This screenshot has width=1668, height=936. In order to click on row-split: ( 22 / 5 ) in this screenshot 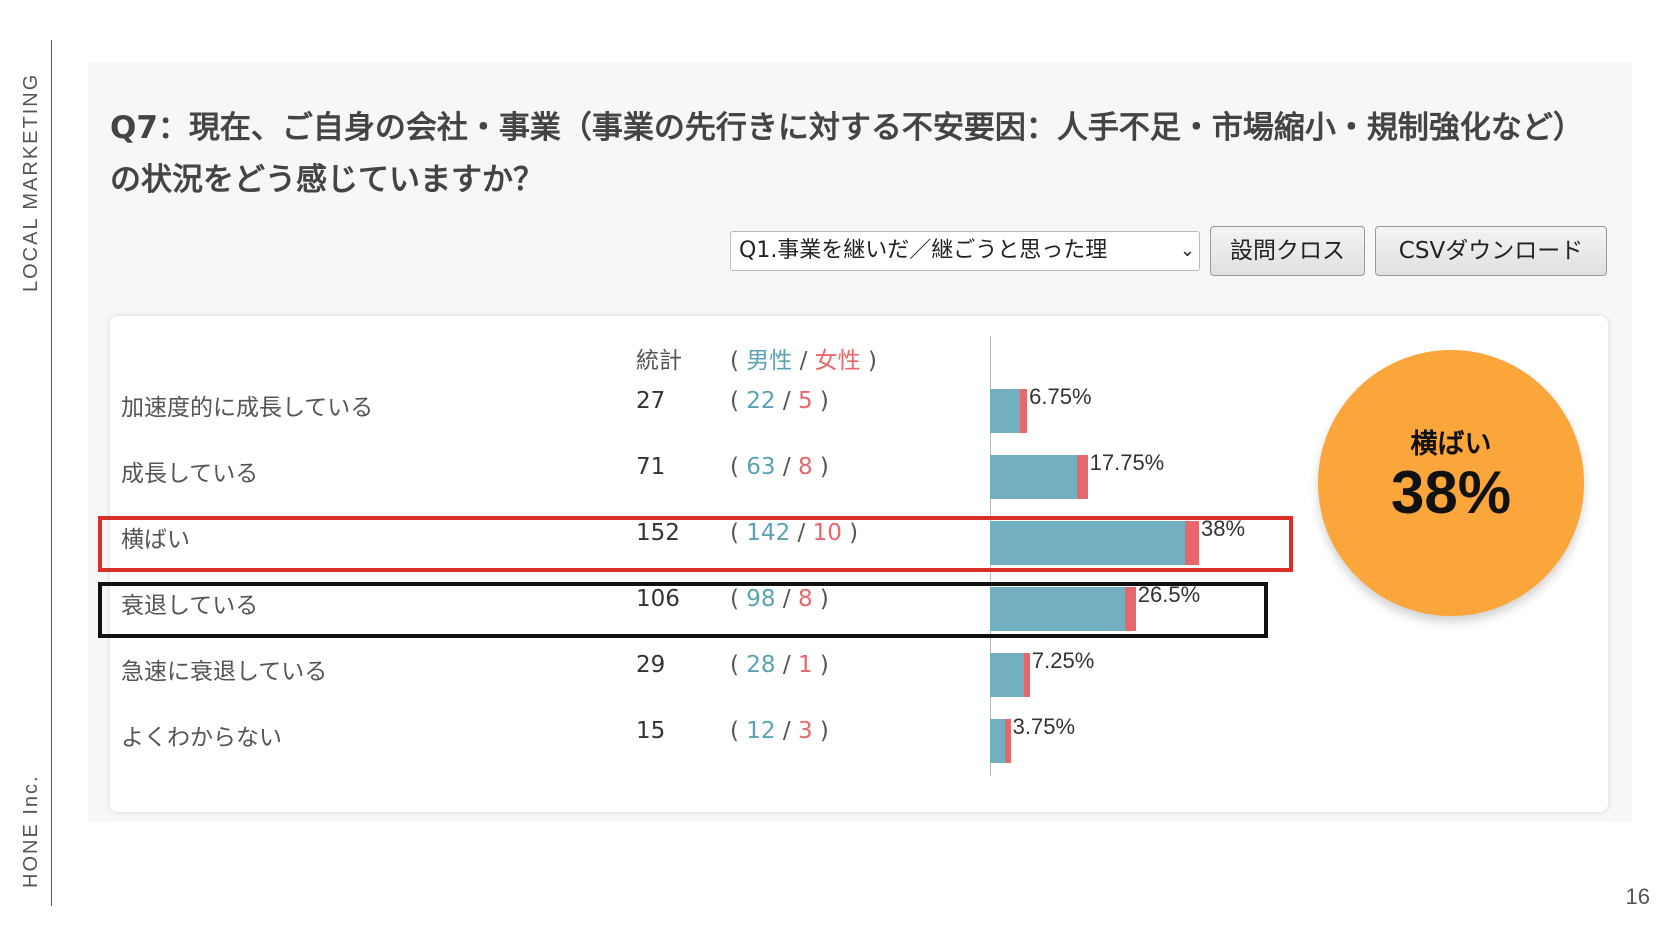, I will do `click(779, 401)`.